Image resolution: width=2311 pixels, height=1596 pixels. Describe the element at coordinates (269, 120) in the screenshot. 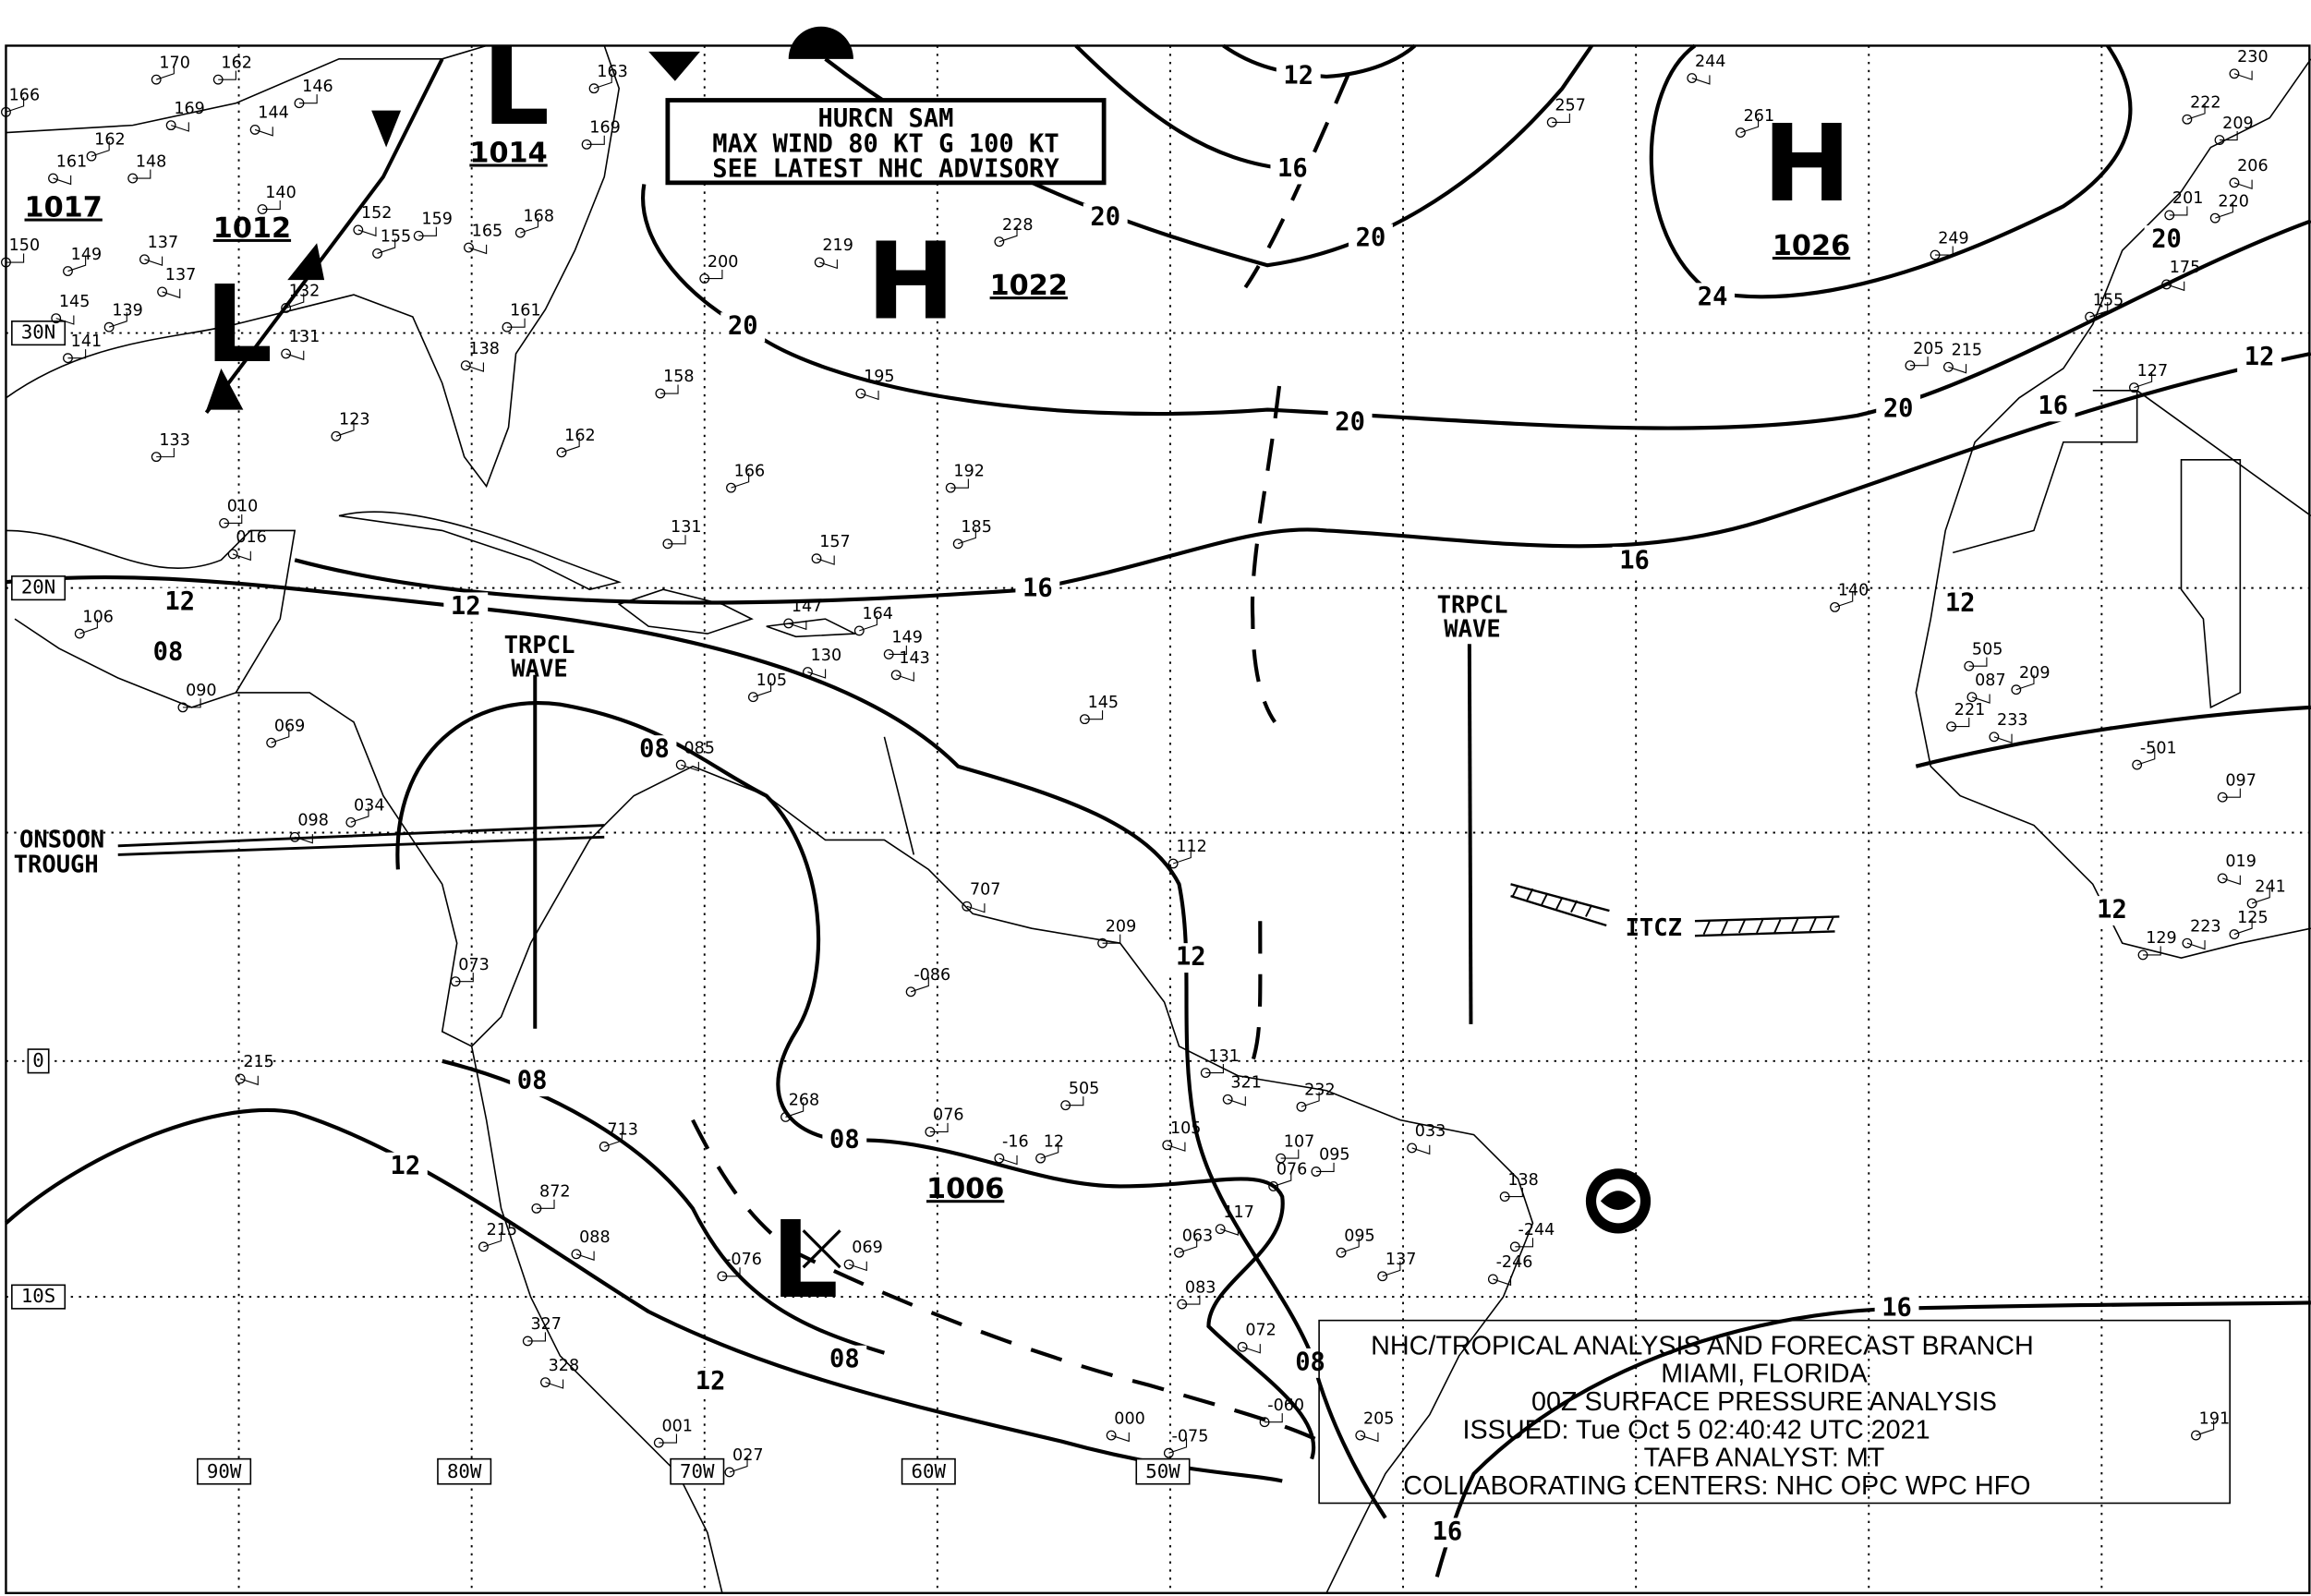

I see `station-plot: 144` at that location.